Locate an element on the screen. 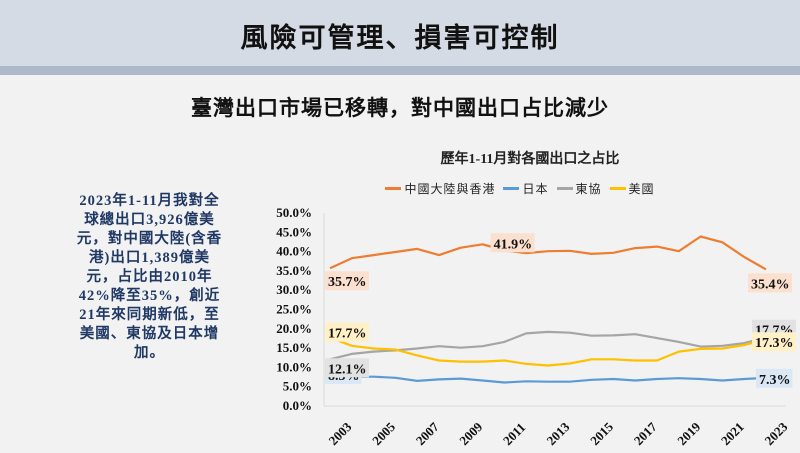  svg-text: 35.4% is located at coordinates (770, 284).